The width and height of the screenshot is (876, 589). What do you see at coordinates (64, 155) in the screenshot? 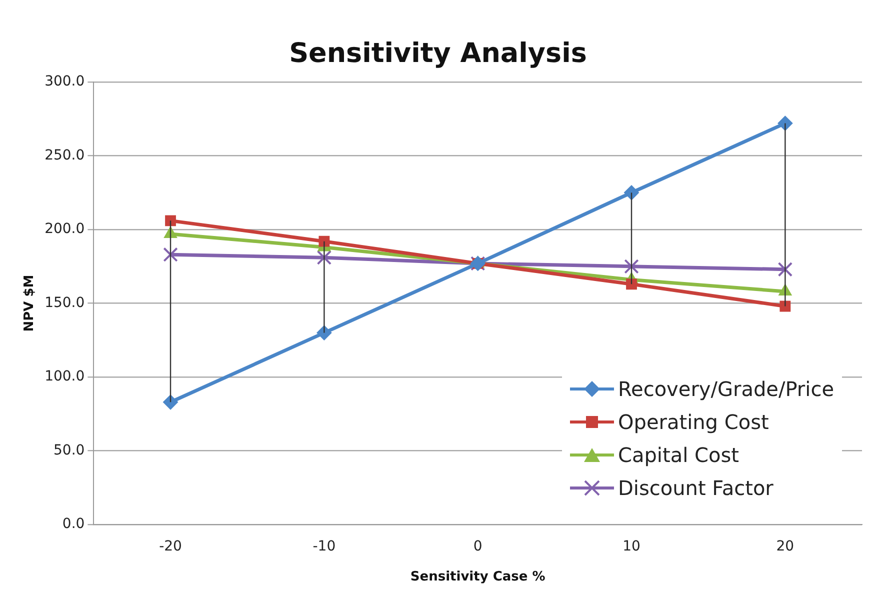
I see `y-tick-label: 250.0` at bounding box center [64, 155].